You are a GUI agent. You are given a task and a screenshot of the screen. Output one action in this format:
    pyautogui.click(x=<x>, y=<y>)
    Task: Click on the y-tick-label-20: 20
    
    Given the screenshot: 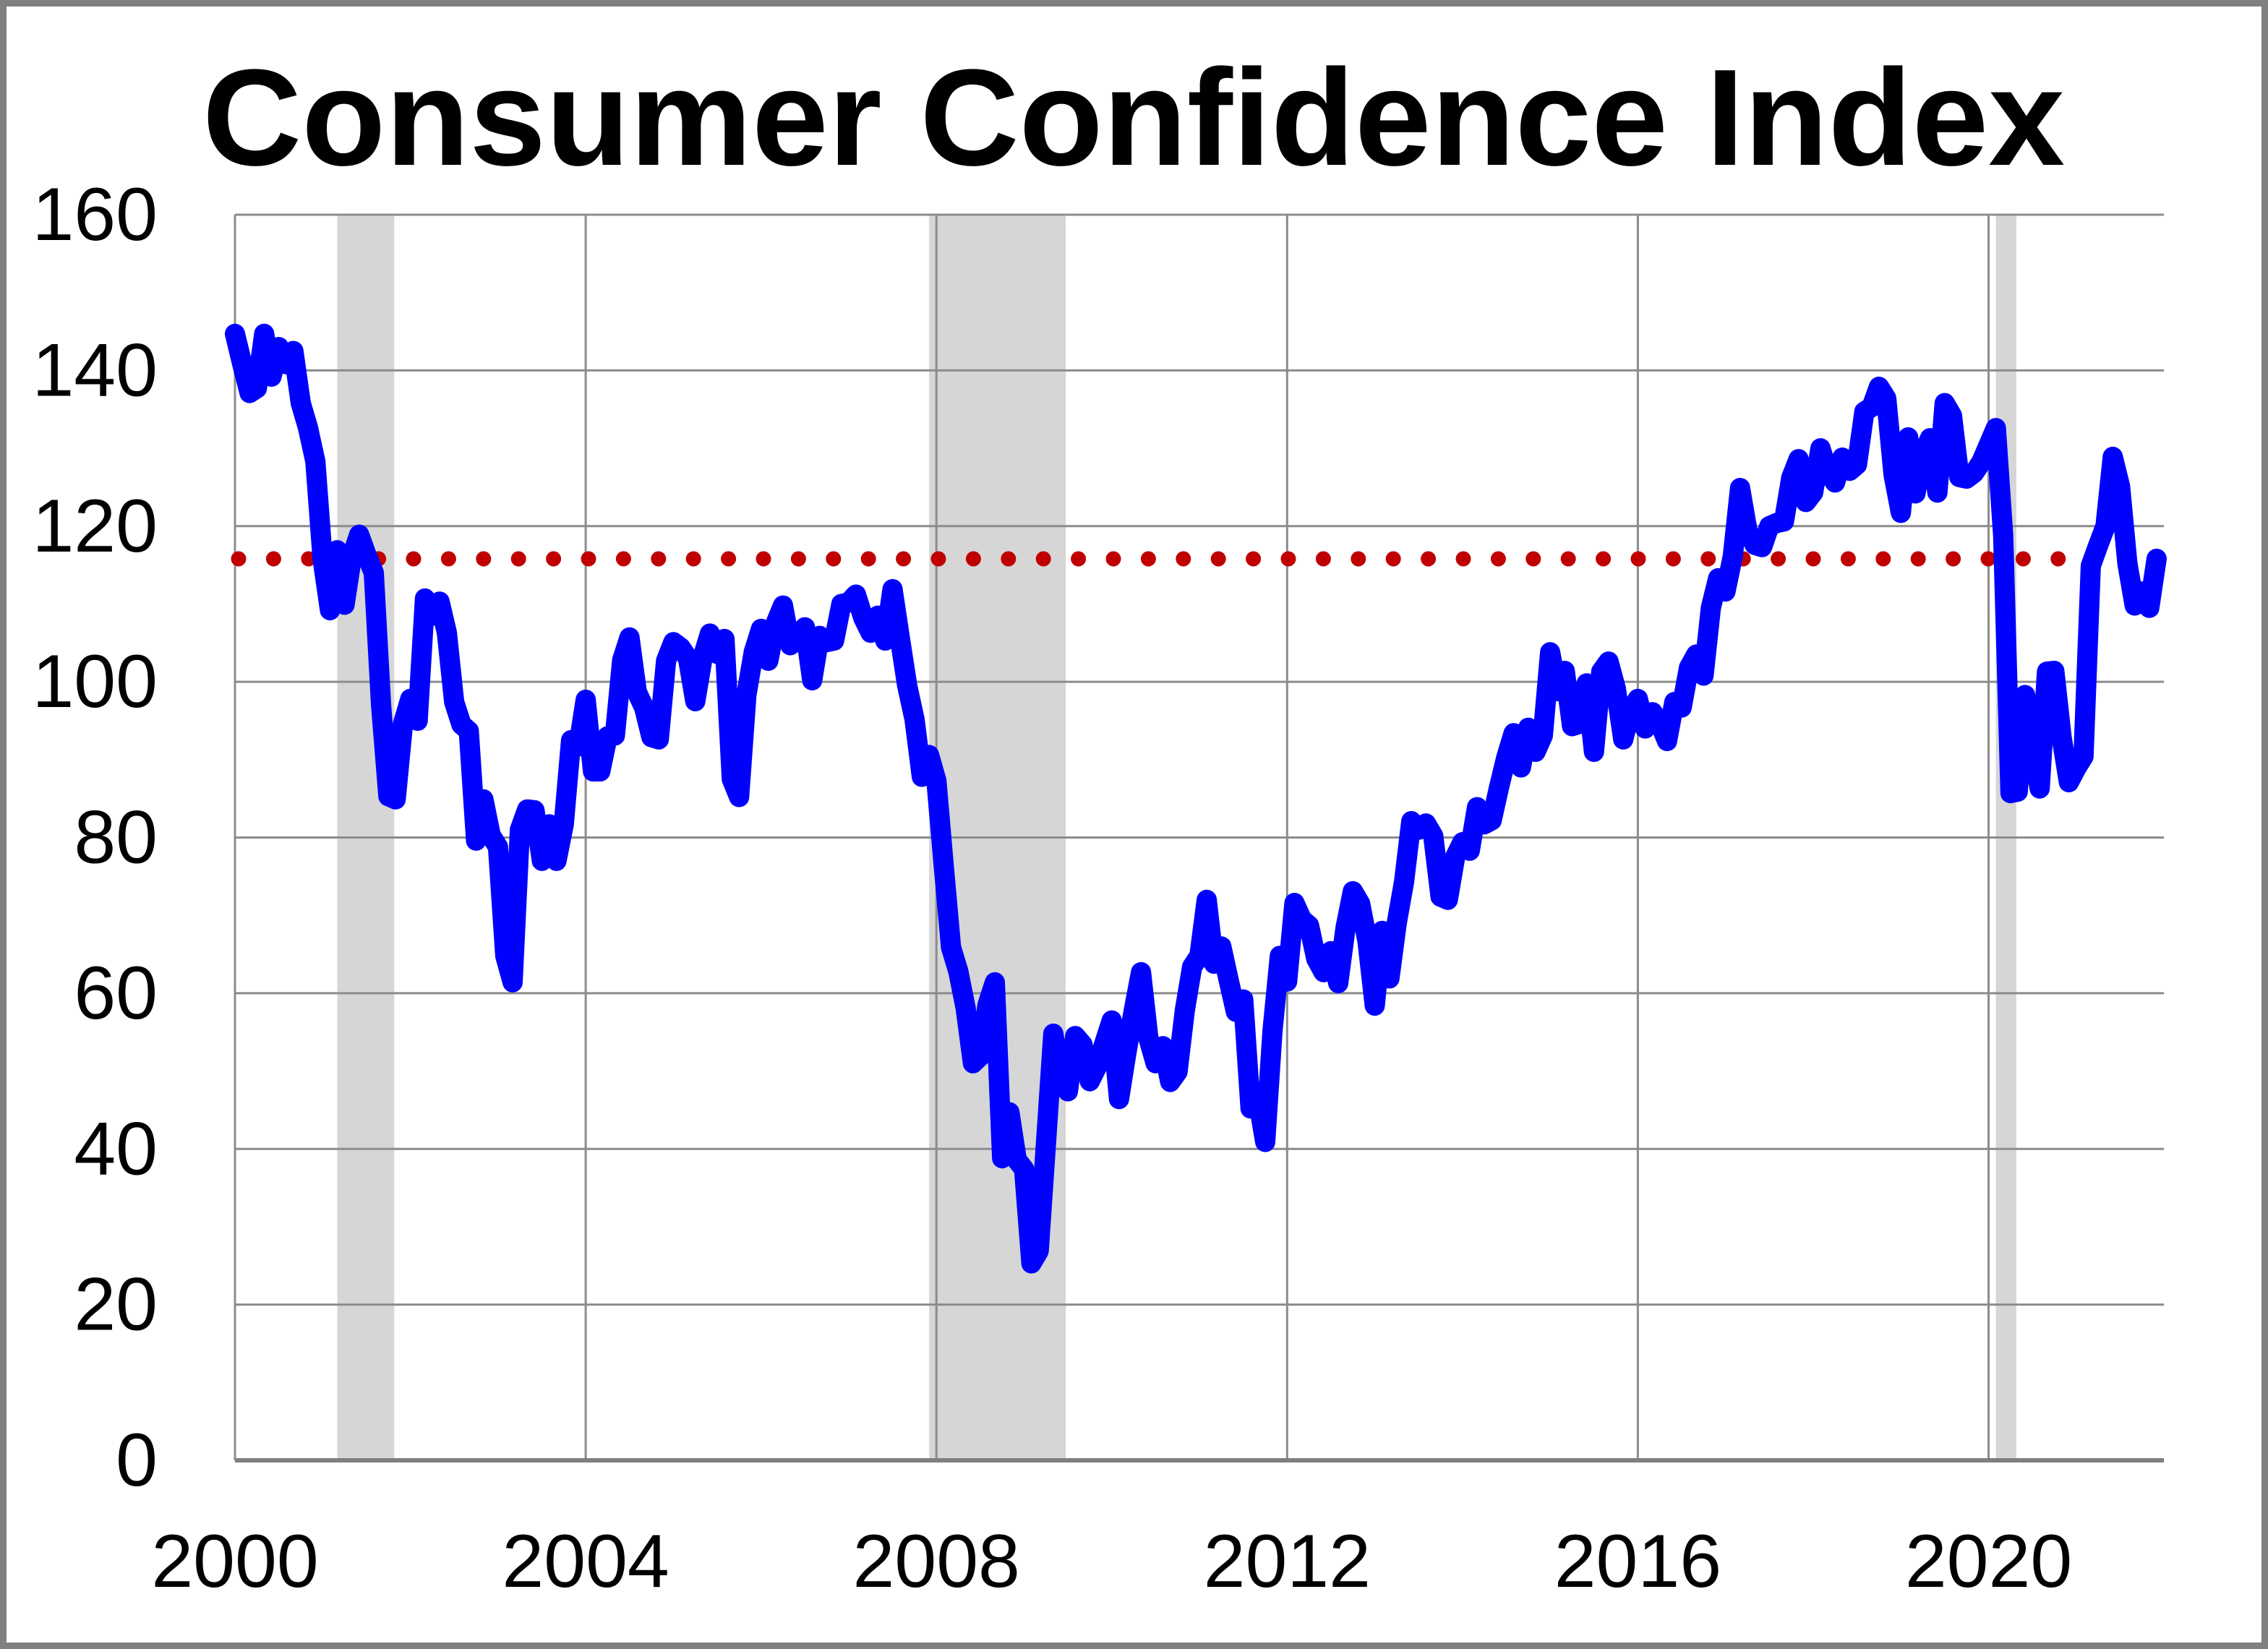 What is the action you would take?
    pyautogui.click(x=116, y=1305)
    